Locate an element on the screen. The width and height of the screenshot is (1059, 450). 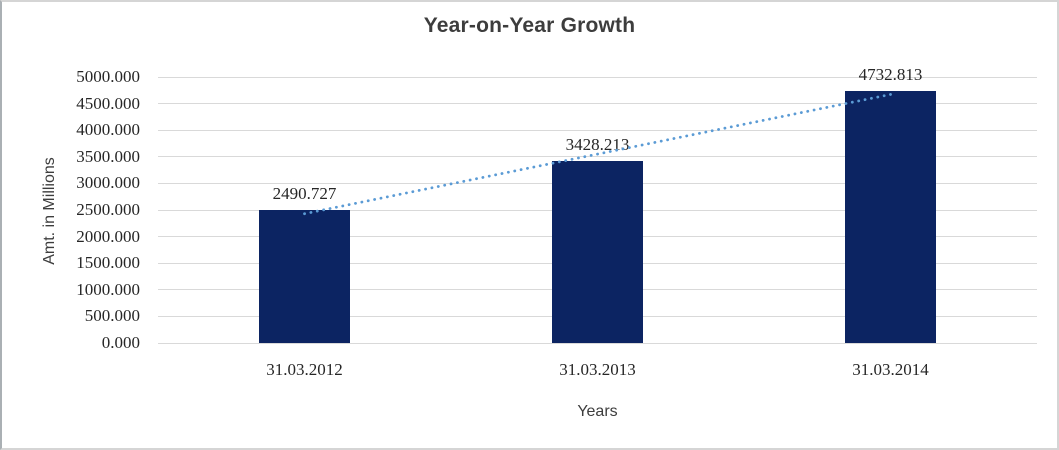
x-tick-label: 31.03.2012 is located at coordinates (304, 369).